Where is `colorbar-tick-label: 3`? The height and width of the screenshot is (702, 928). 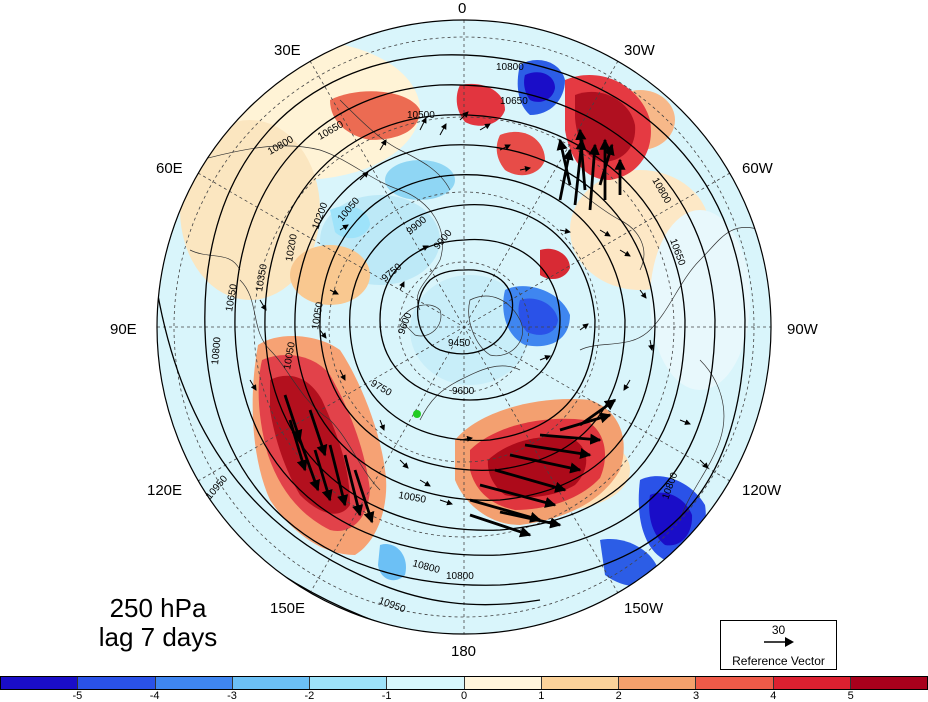 colorbar-tick-label: 3 is located at coordinates (696, 696).